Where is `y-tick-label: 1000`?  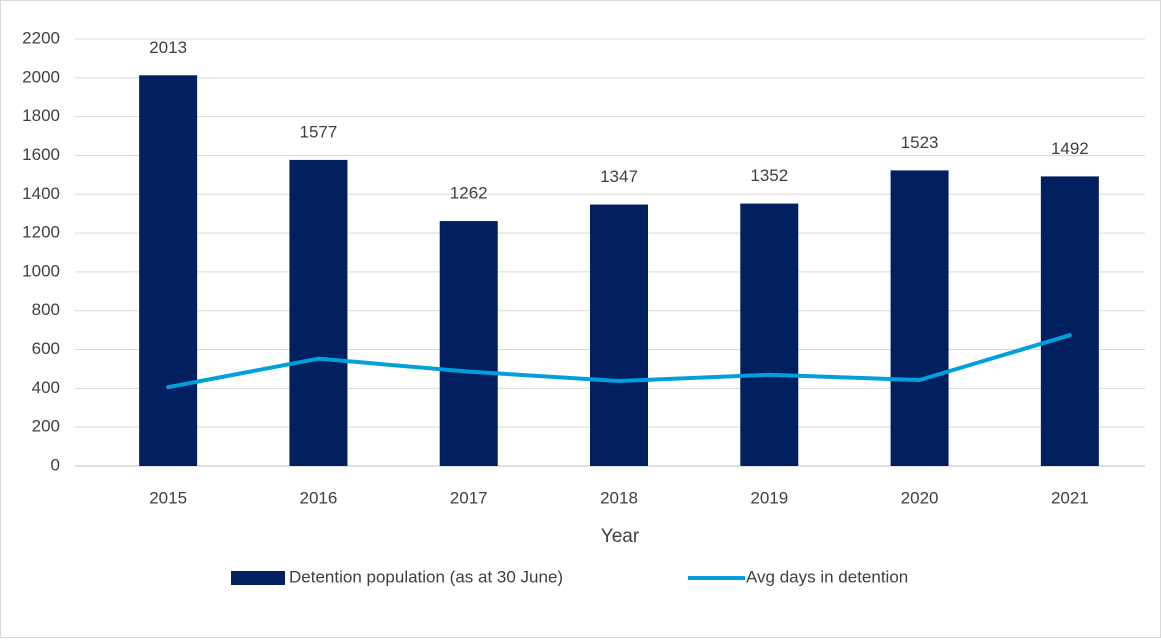
y-tick-label: 1000 is located at coordinates (41, 270).